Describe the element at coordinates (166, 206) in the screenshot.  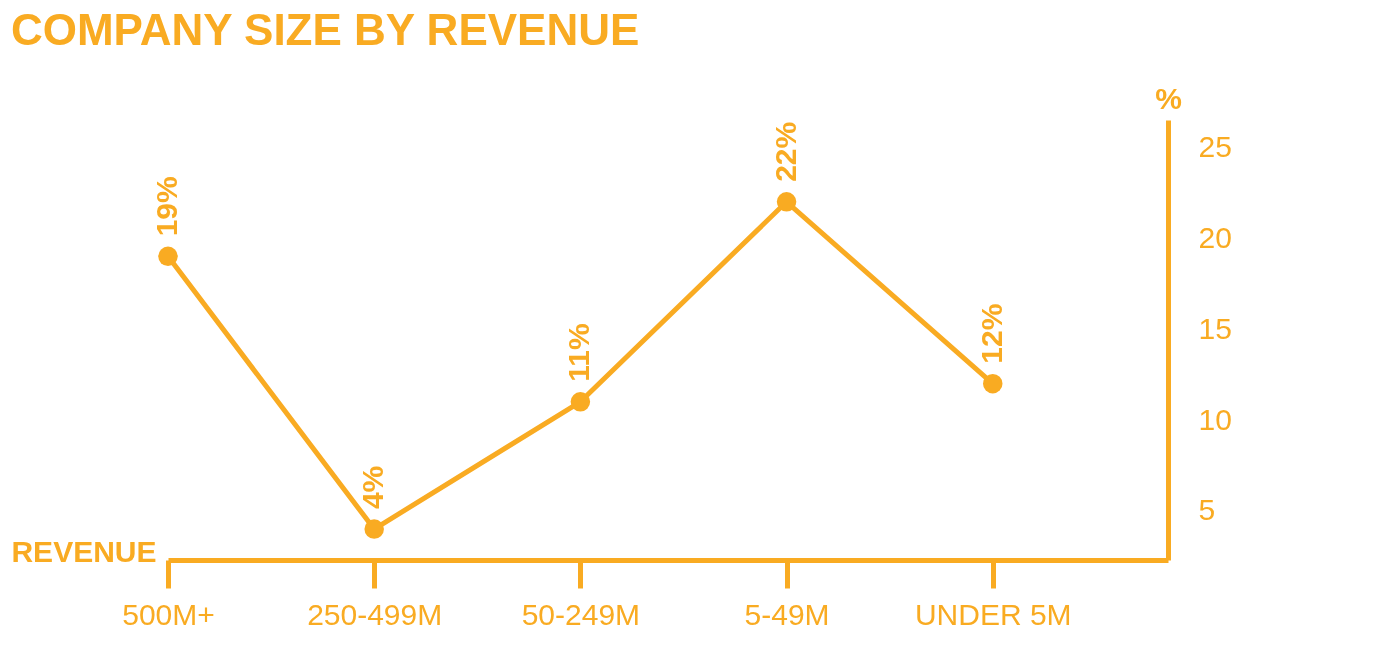
I see `data-label: 19%` at that location.